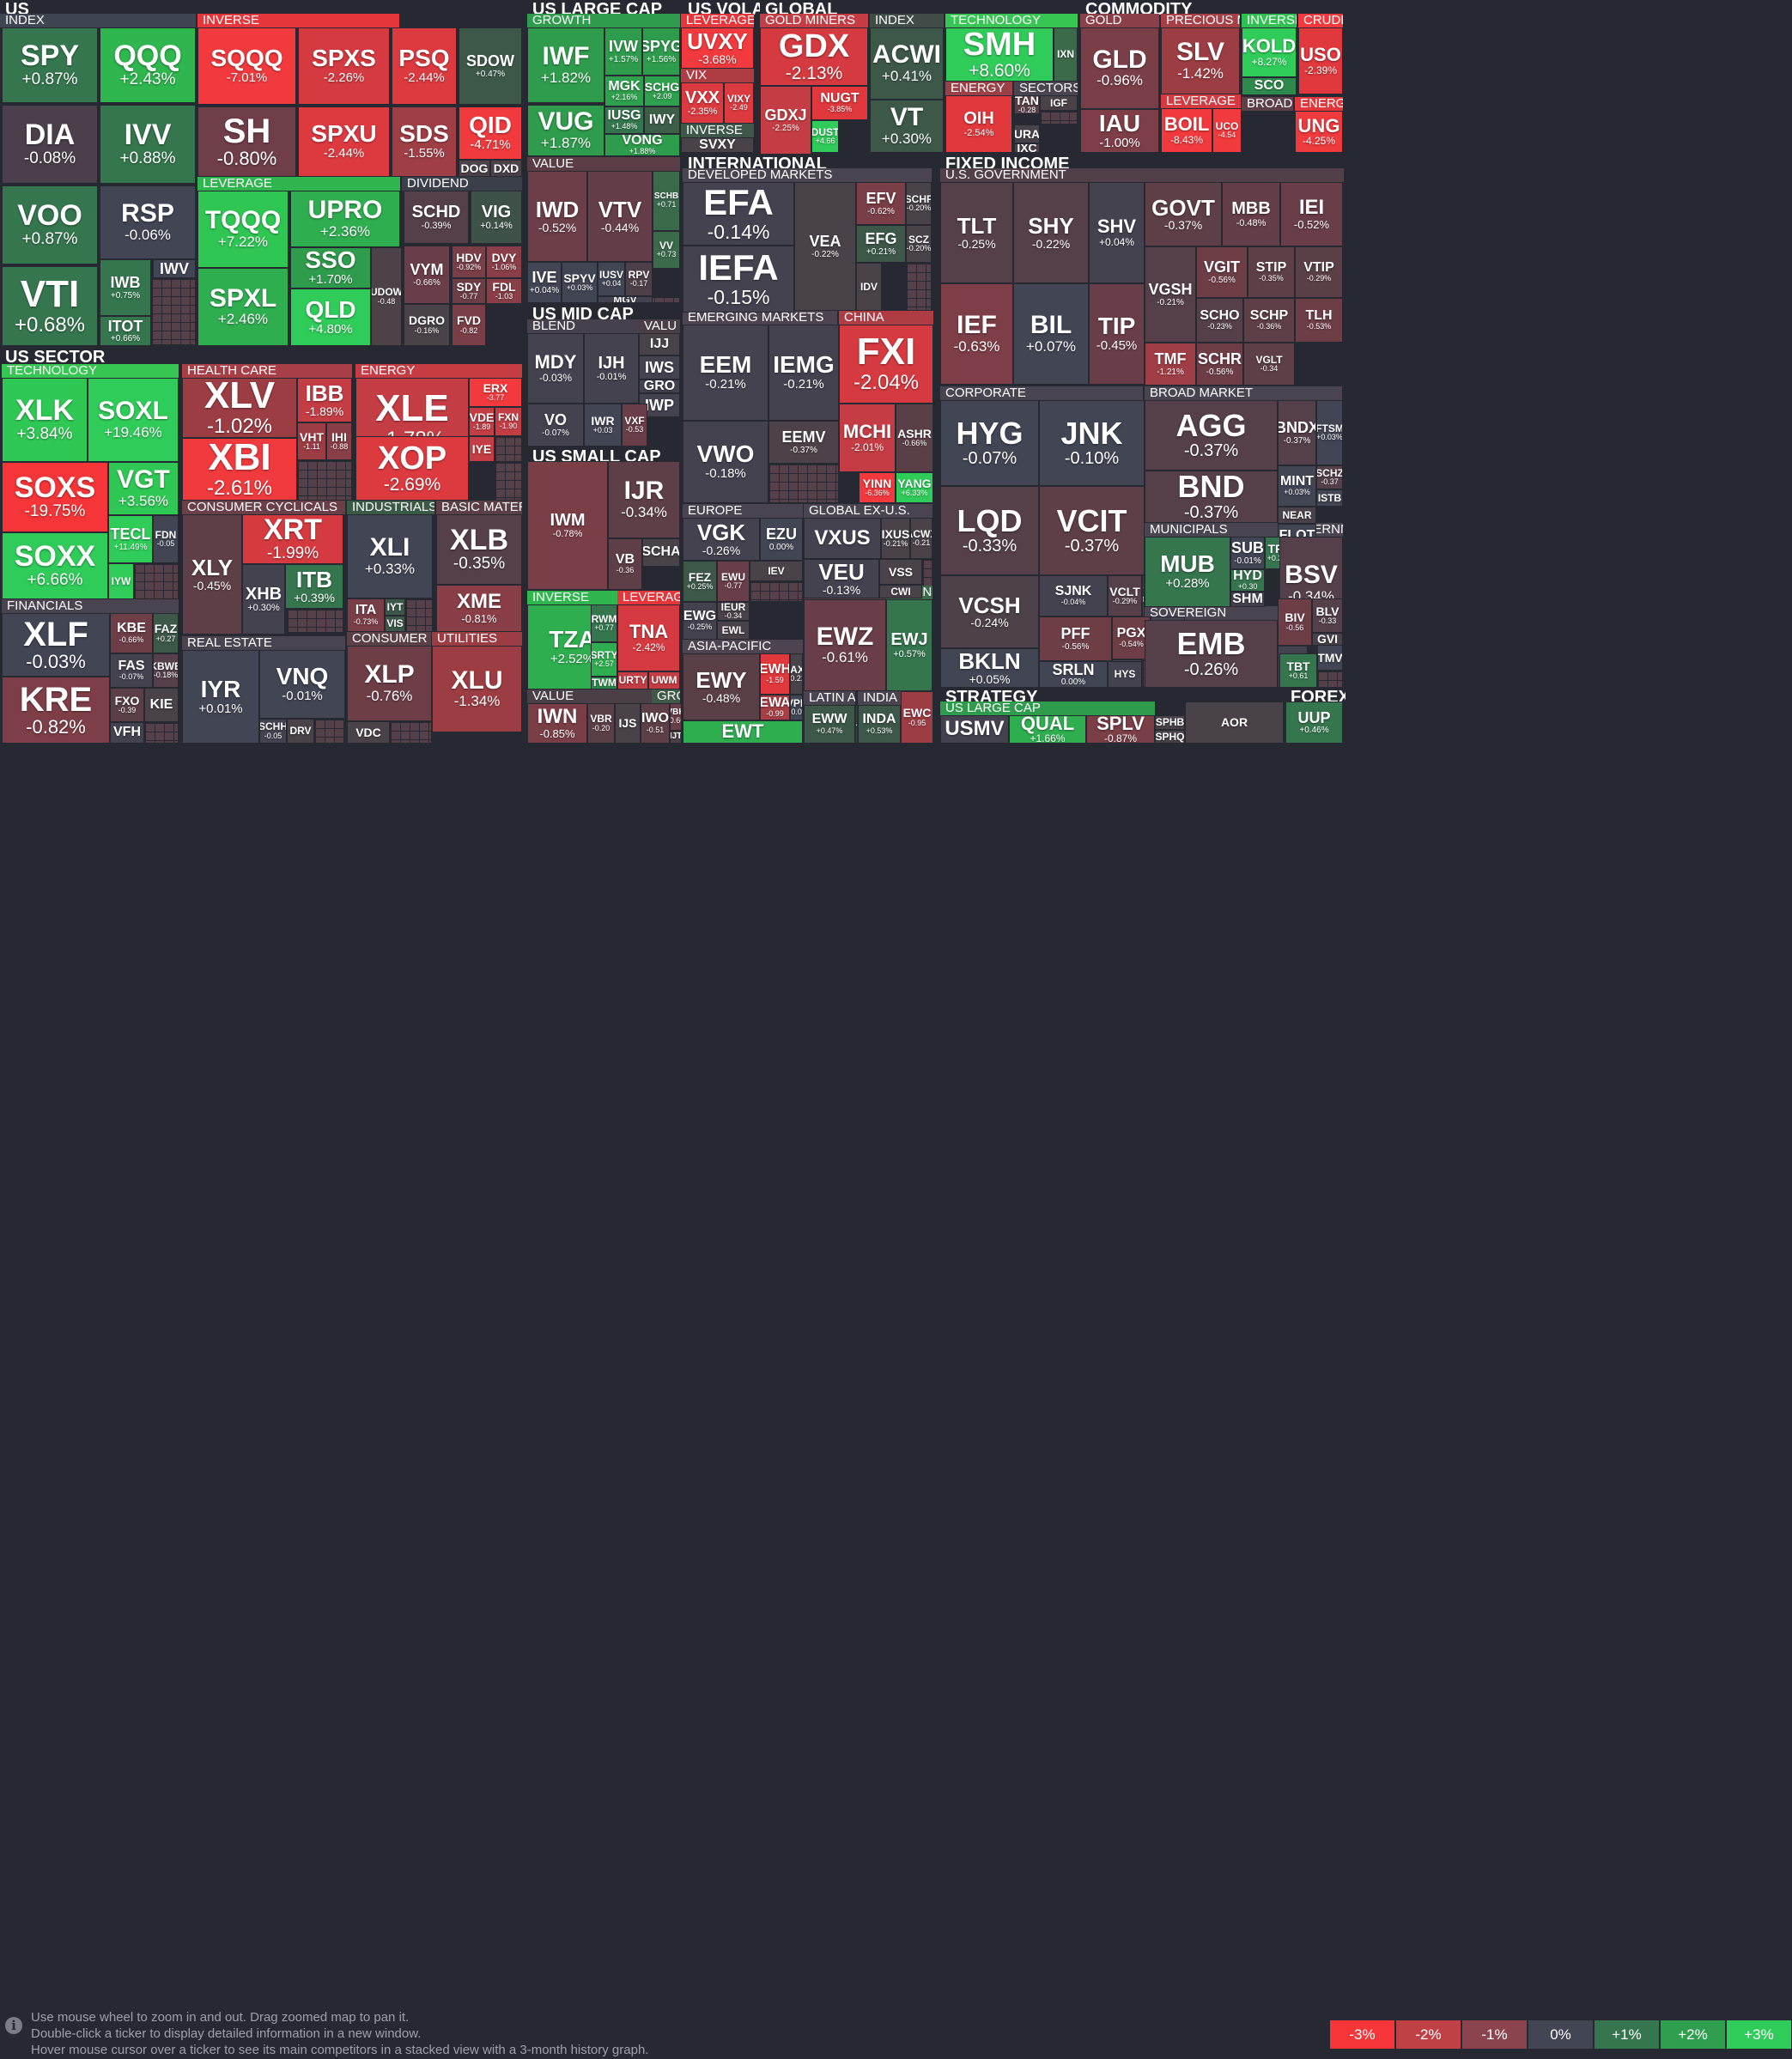 The image size is (1792, 2059). What do you see at coordinates (867, 438) in the screenshot?
I see `ticker-tile-mchi: MCHI -2.01%` at bounding box center [867, 438].